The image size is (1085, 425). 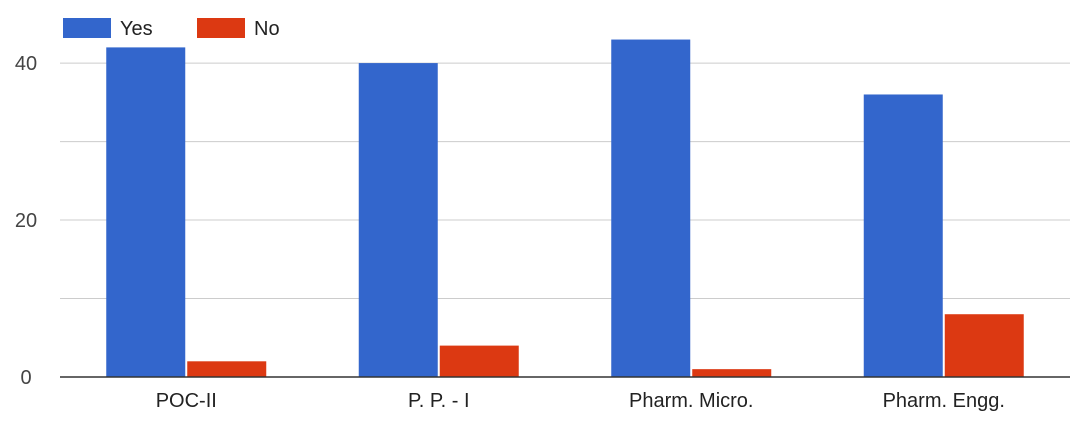 I want to click on legend: Yes No, so click(x=171, y=29).